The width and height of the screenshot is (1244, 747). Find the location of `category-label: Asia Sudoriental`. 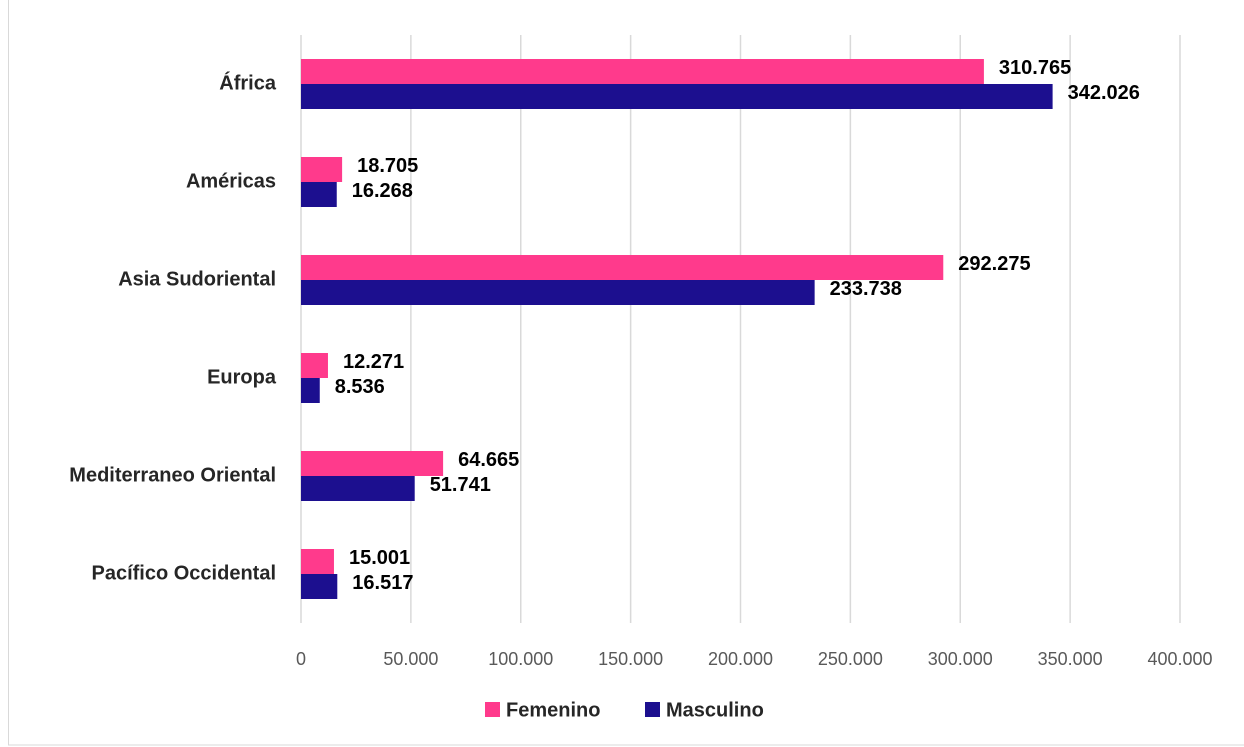

category-label: Asia Sudoriental is located at coordinates (197, 279).